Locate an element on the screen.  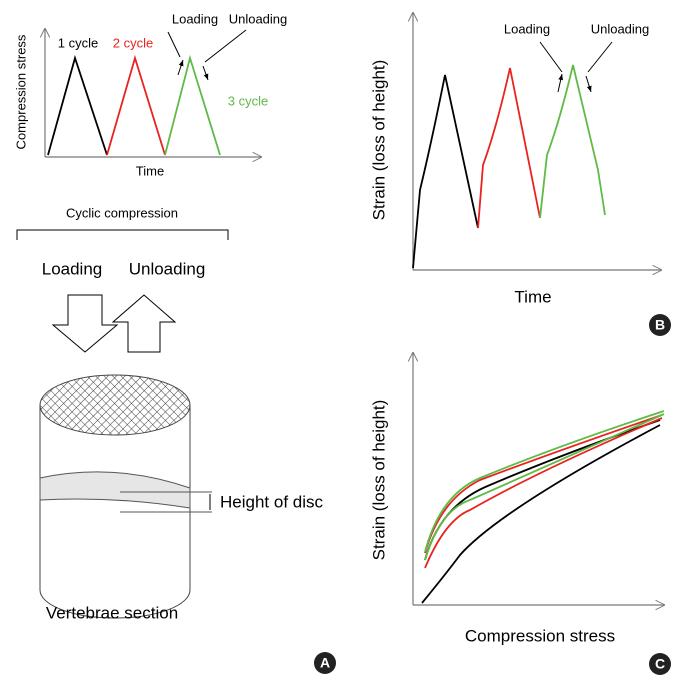
caption: Cyclic compression is located at coordinates (122, 212).